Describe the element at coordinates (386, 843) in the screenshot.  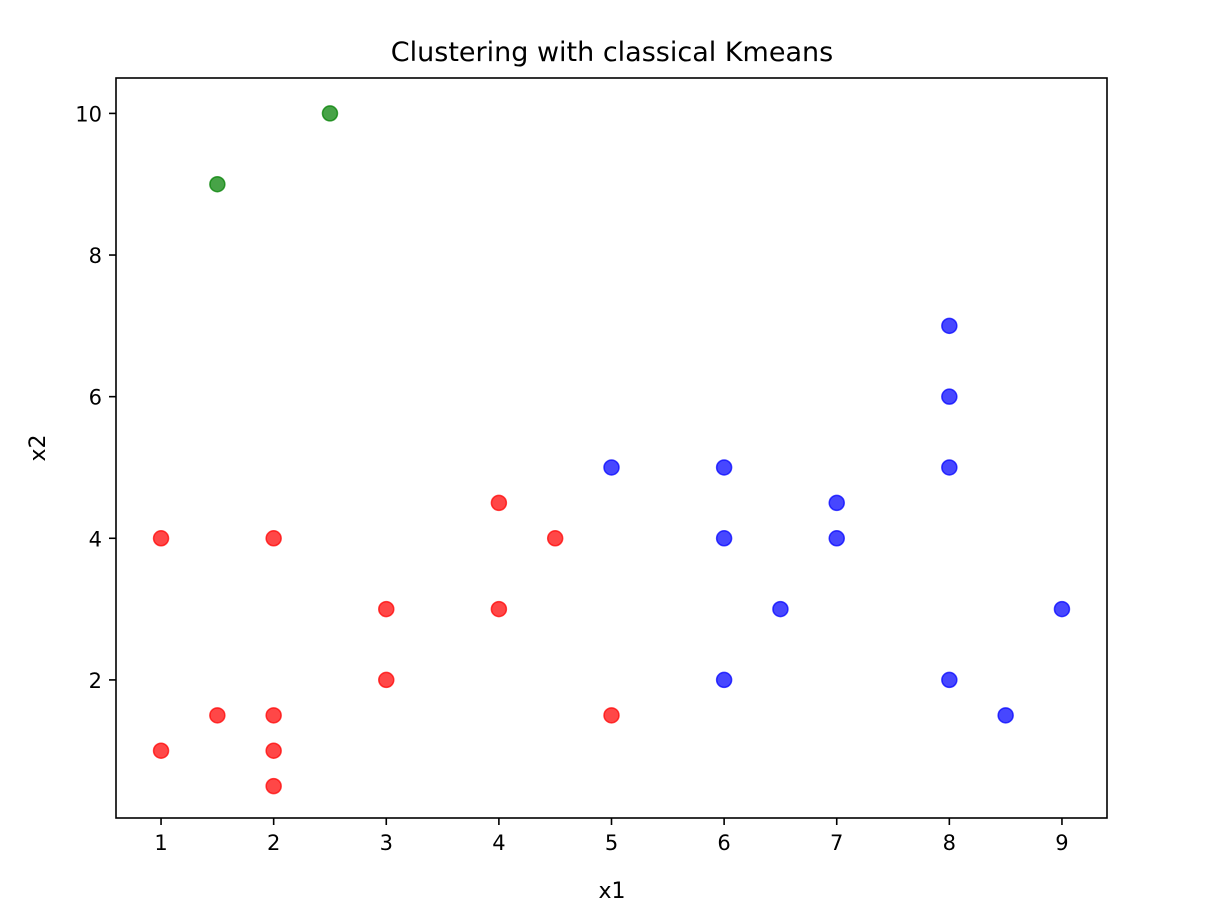
I see `x-tick-label: 3` at that location.